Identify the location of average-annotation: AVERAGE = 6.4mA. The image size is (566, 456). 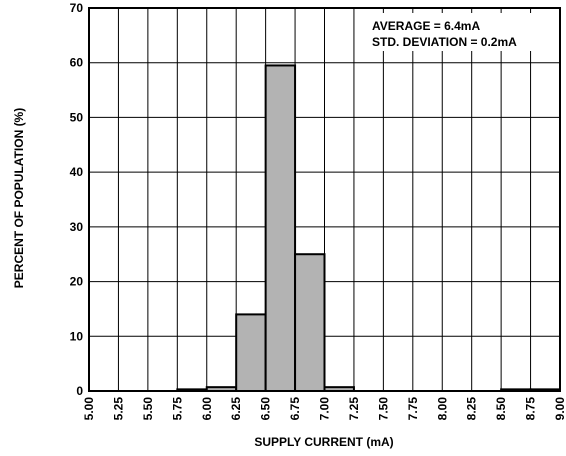
(426, 26).